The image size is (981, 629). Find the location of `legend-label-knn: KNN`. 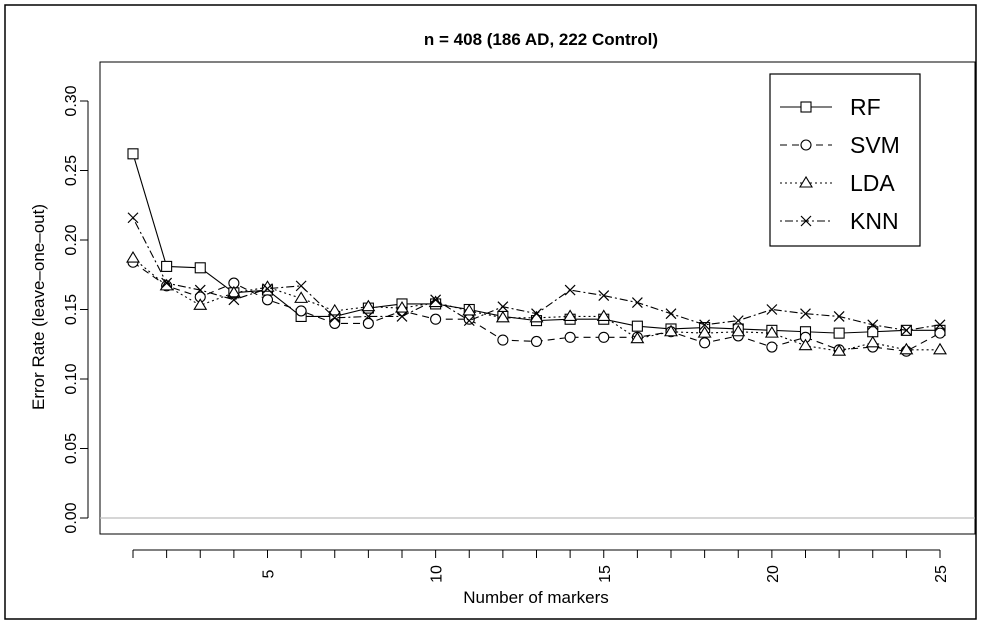

legend-label-knn: KNN is located at coordinates (874, 221).